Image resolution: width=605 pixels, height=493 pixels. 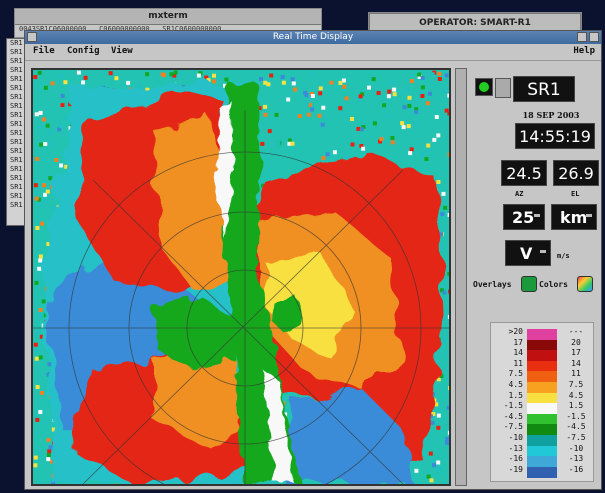 I want to click on menu-help: Help, so click(x=584, y=51).